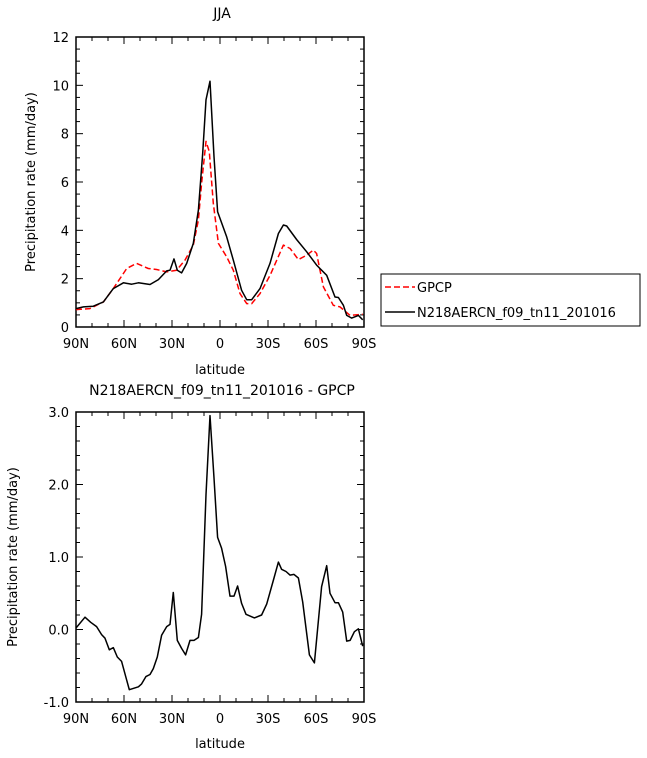 The width and height of the screenshot is (647, 758). I want to click on bottom-y-tick-label: 1.0, so click(58, 558).